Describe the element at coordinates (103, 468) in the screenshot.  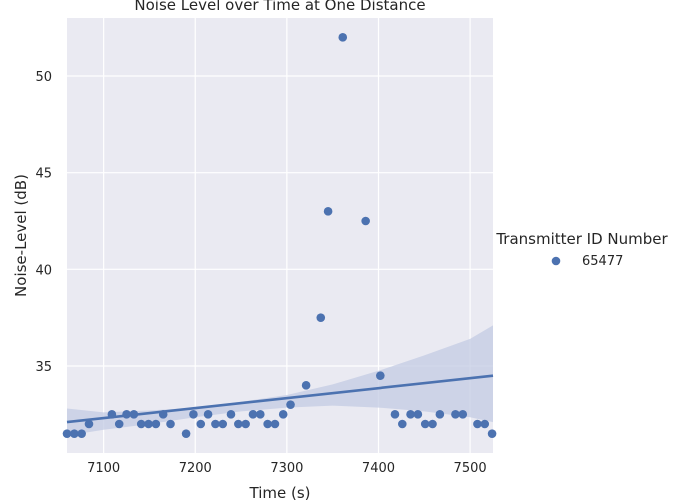
I see `x-tick-label: 7100` at that location.